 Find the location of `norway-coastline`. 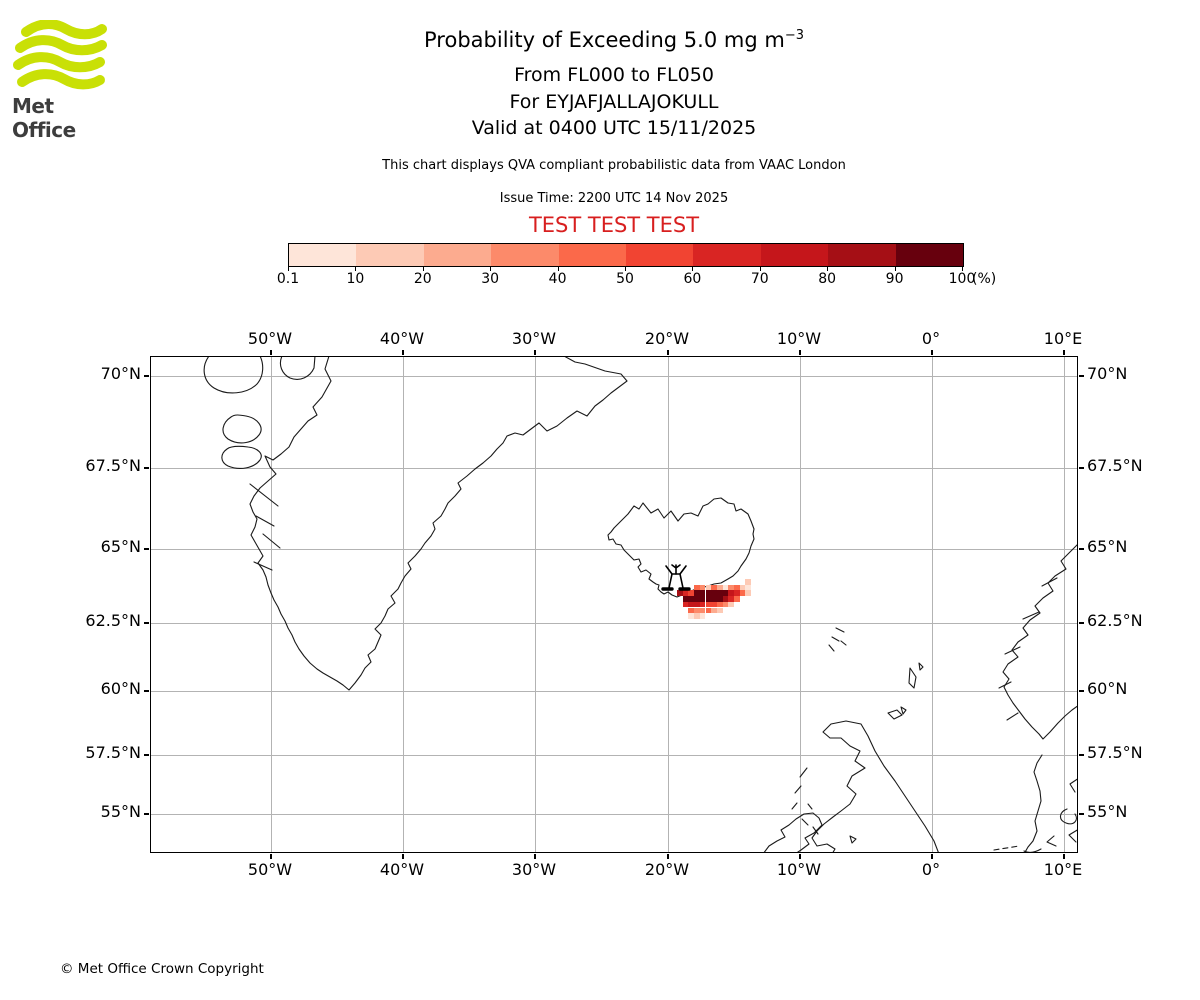

norway-coastline is located at coordinates (1039, 642).